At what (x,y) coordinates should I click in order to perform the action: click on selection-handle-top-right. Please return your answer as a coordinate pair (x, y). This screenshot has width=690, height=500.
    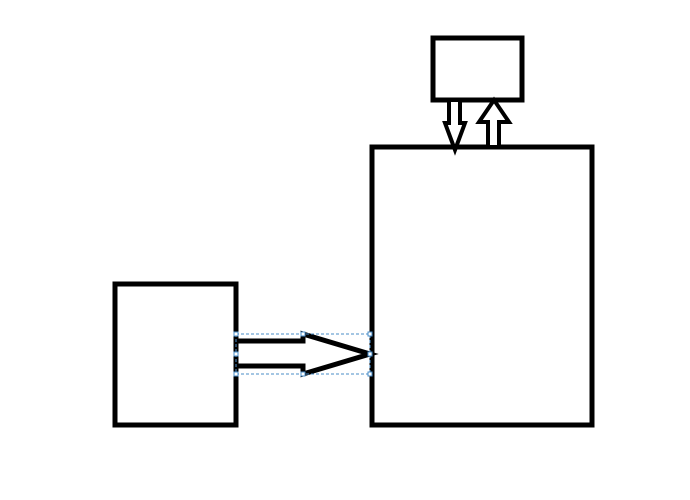
    Looking at the image, I should click on (370, 334).